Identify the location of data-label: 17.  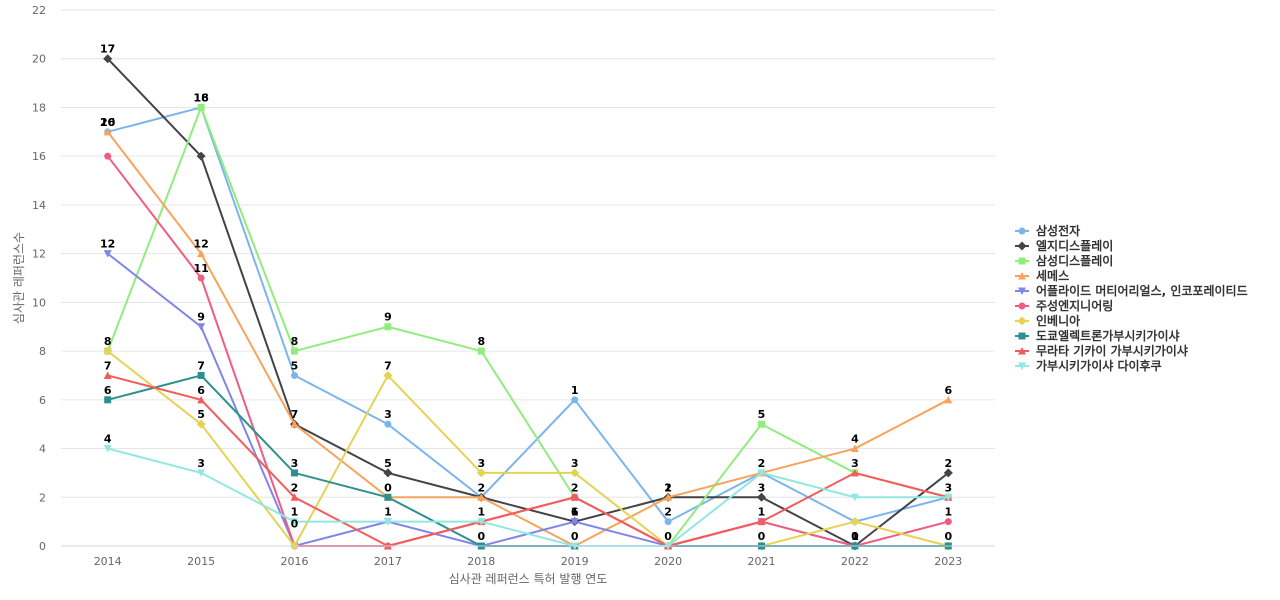
(107, 49).